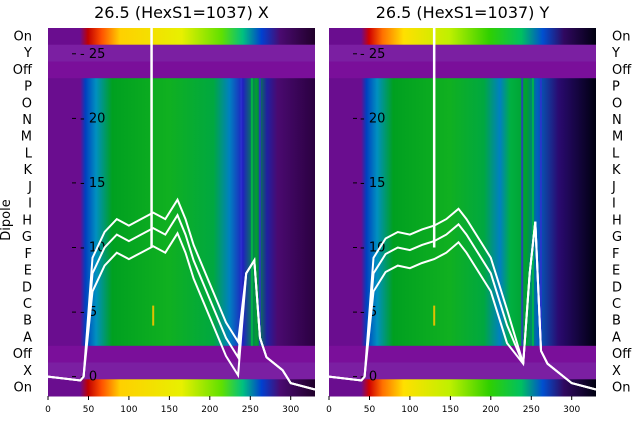 The width and height of the screenshot is (640, 440). What do you see at coordinates (617, 120) in the screenshot?
I see `row-label: N` at bounding box center [617, 120].